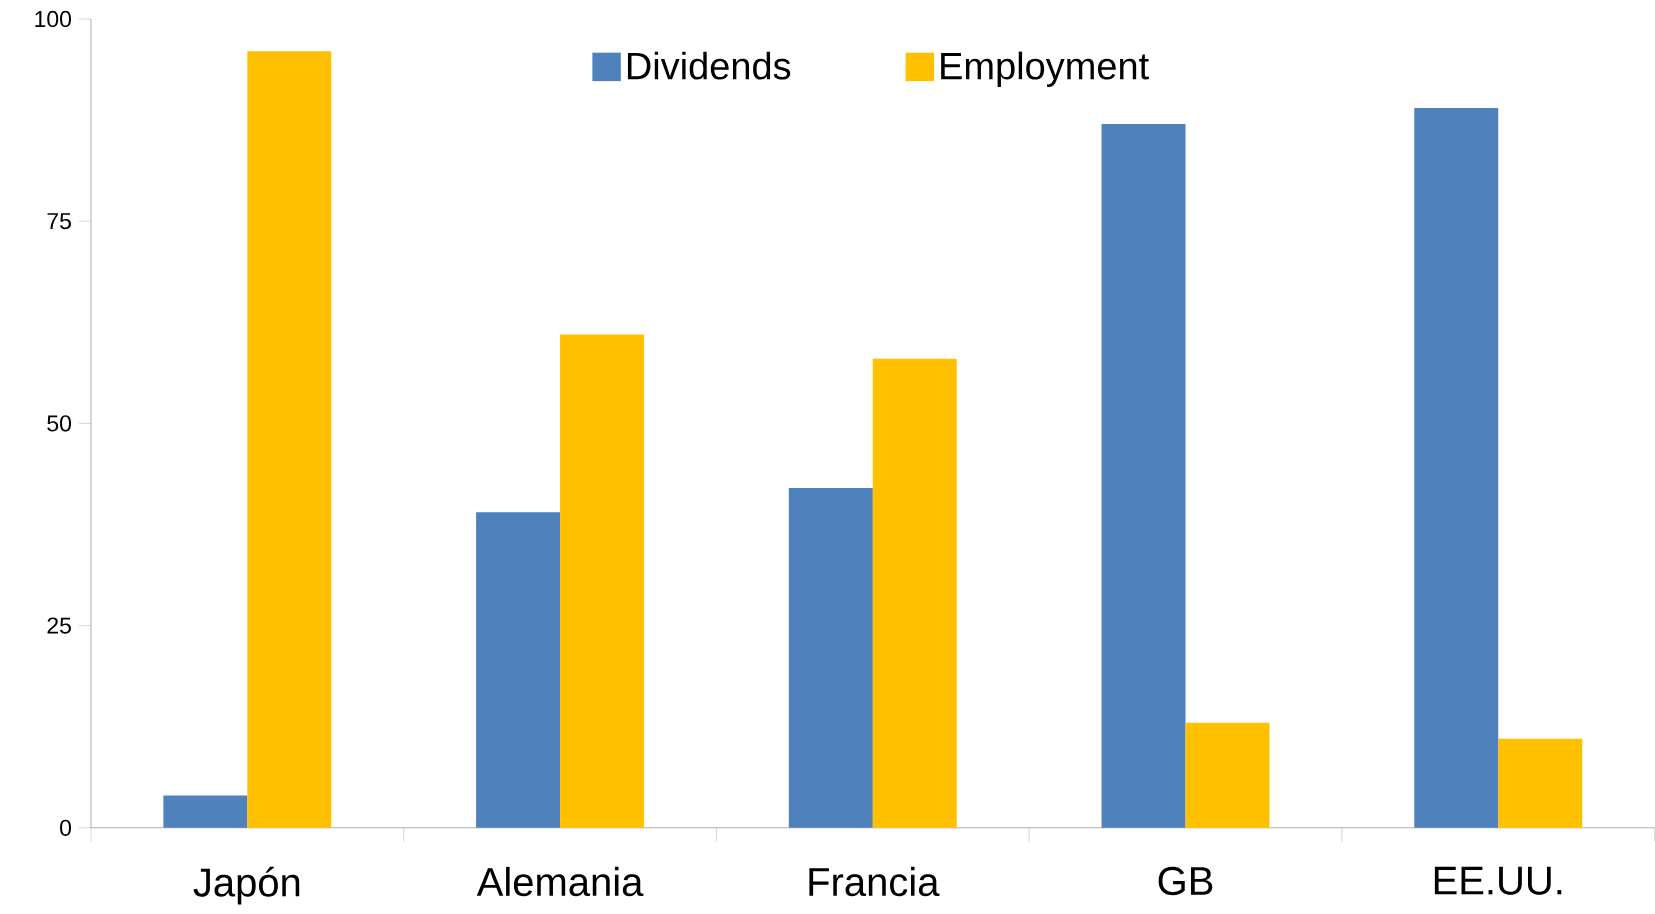  I want to click on x-tick-label: GB, so click(1185, 881).